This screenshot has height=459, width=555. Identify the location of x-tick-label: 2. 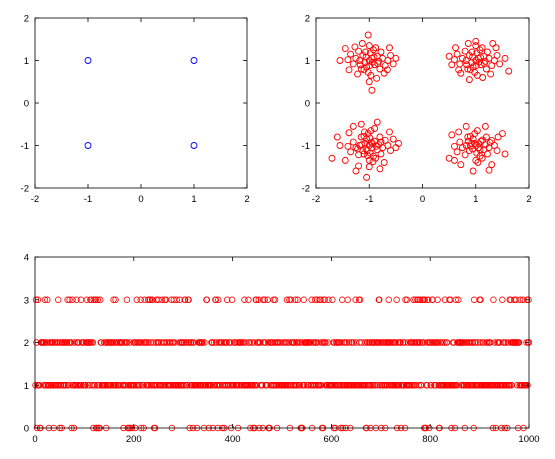
(246, 199).